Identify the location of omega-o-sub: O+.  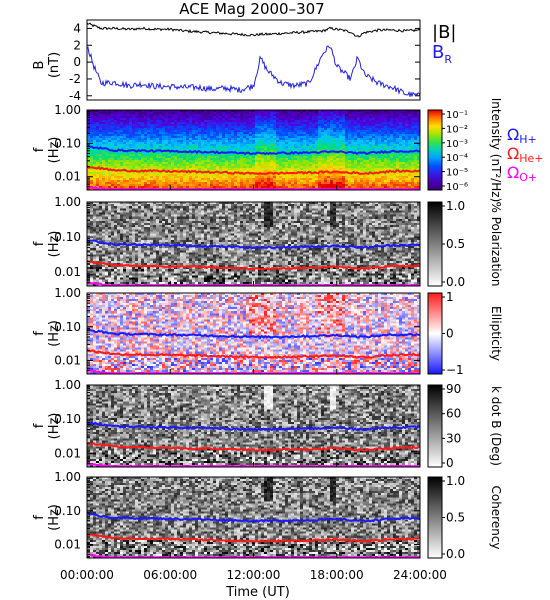
(528, 177).